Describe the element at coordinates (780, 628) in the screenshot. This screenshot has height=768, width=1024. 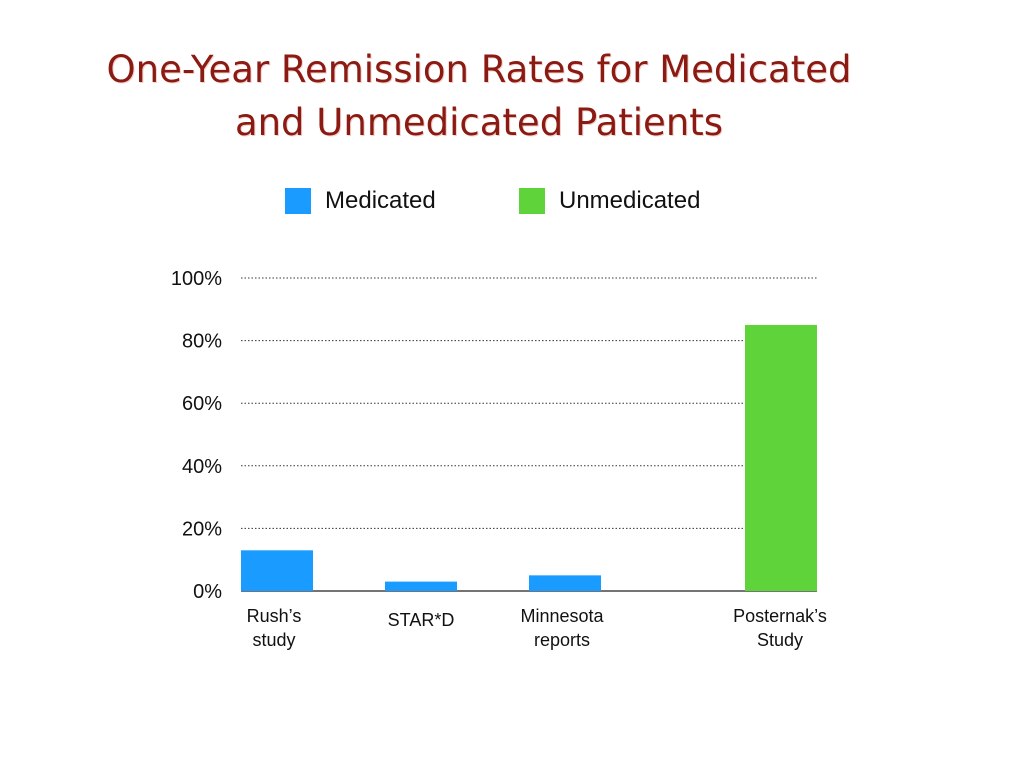
I see `x-category-label: Posternak’s Study` at that location.